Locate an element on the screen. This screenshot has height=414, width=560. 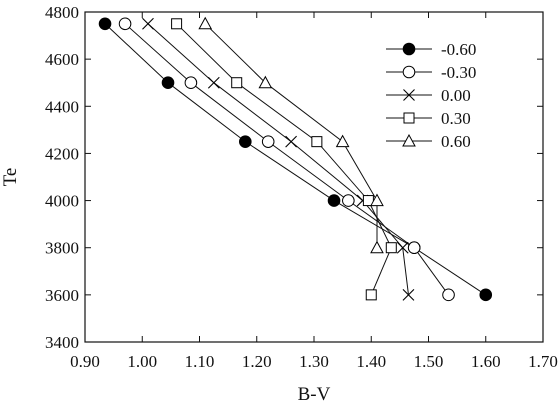
y-tick-label: 3600 is located at coordinates (62, 295).